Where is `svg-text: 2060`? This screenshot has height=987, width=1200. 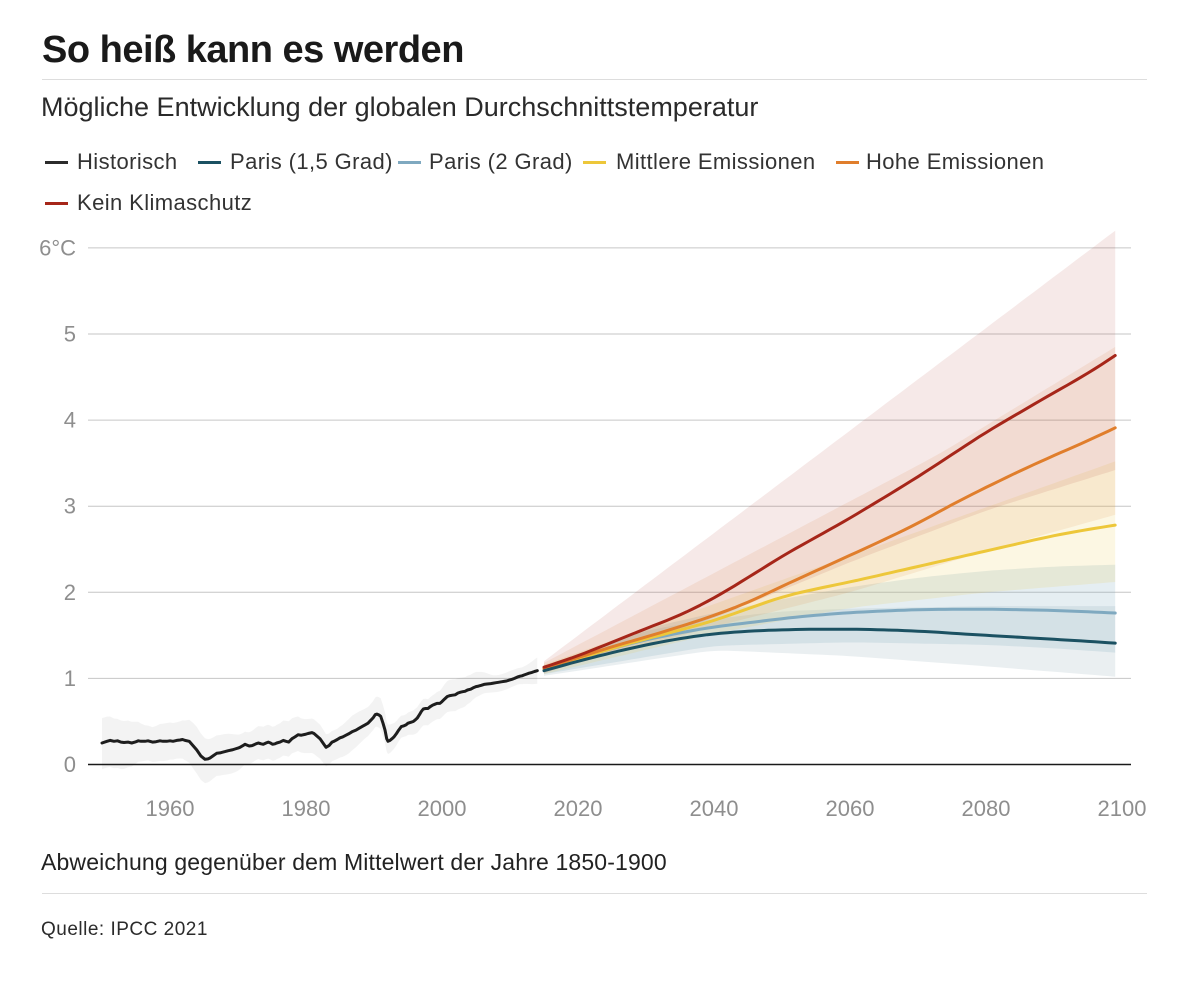
svg-text: 2060 is located at coordinates (850, 808).